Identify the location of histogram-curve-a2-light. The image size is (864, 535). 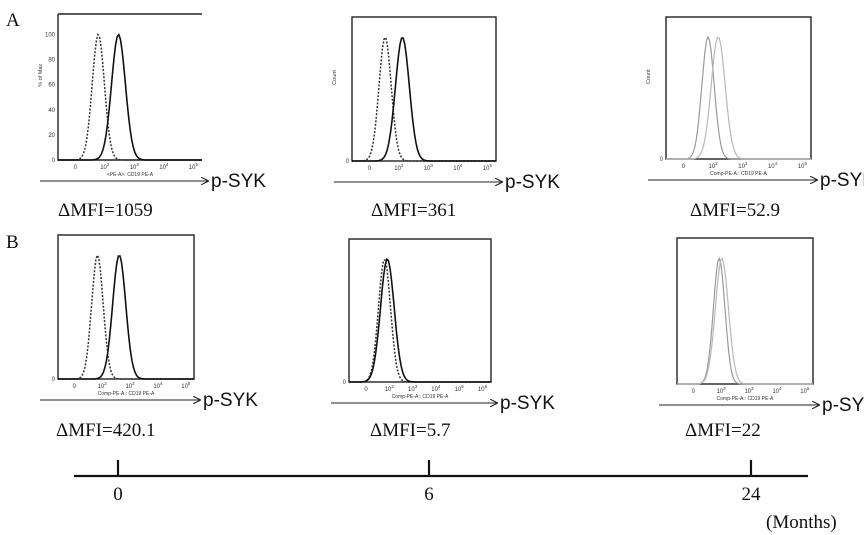
(738, 97).